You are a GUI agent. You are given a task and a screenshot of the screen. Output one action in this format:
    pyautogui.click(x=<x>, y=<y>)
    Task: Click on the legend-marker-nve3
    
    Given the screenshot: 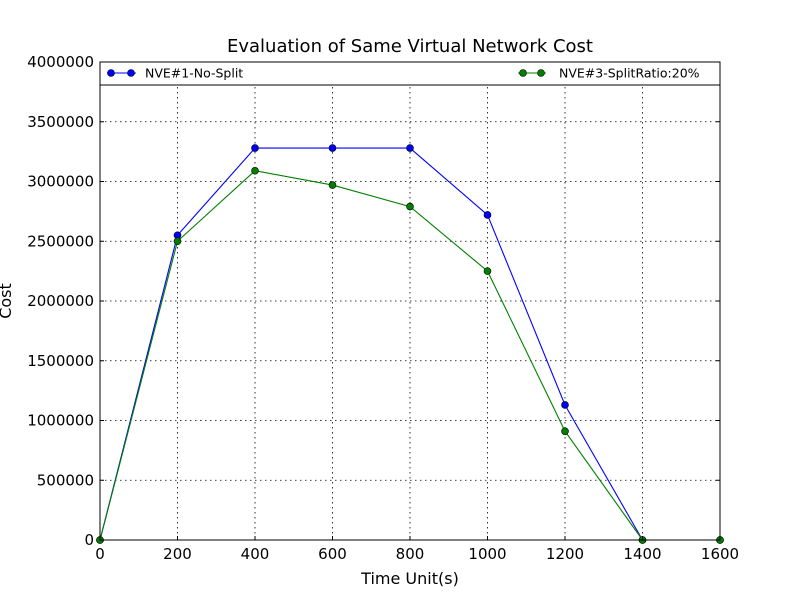 What is the action you would take?
    pyautogui.click(x=523, y=73)
    